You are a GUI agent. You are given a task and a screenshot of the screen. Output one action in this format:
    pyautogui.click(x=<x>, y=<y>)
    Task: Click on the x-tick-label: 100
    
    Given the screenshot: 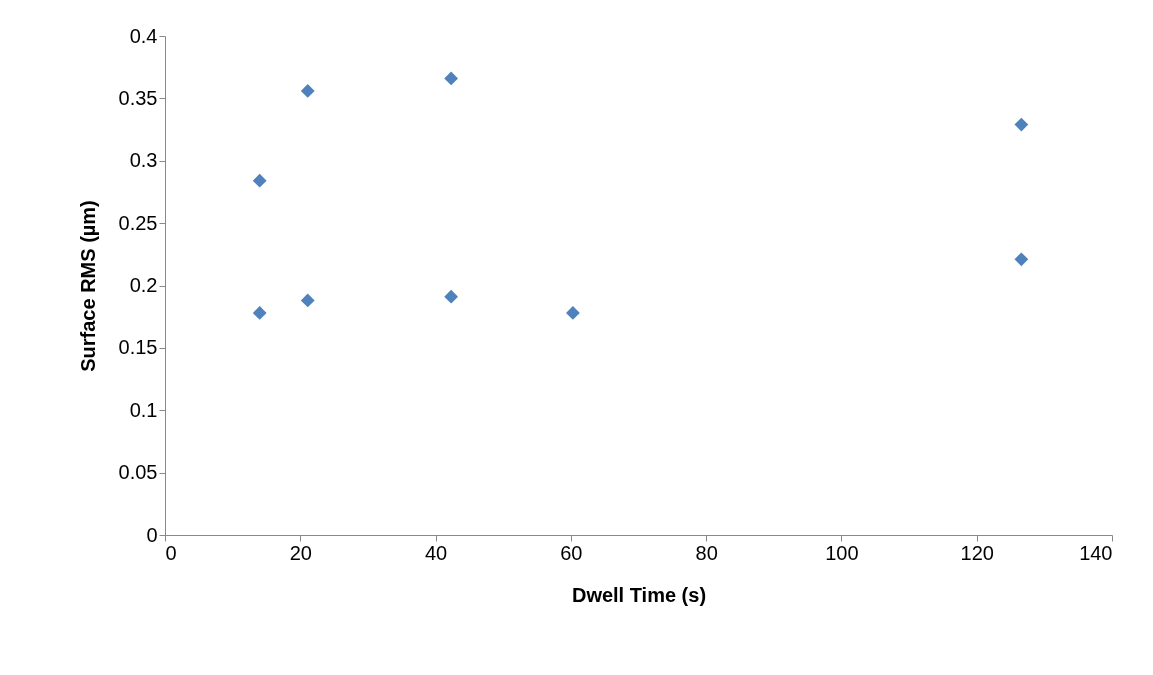 What is the action you would take?
    pyautogui.click(x=842, y=552)
    